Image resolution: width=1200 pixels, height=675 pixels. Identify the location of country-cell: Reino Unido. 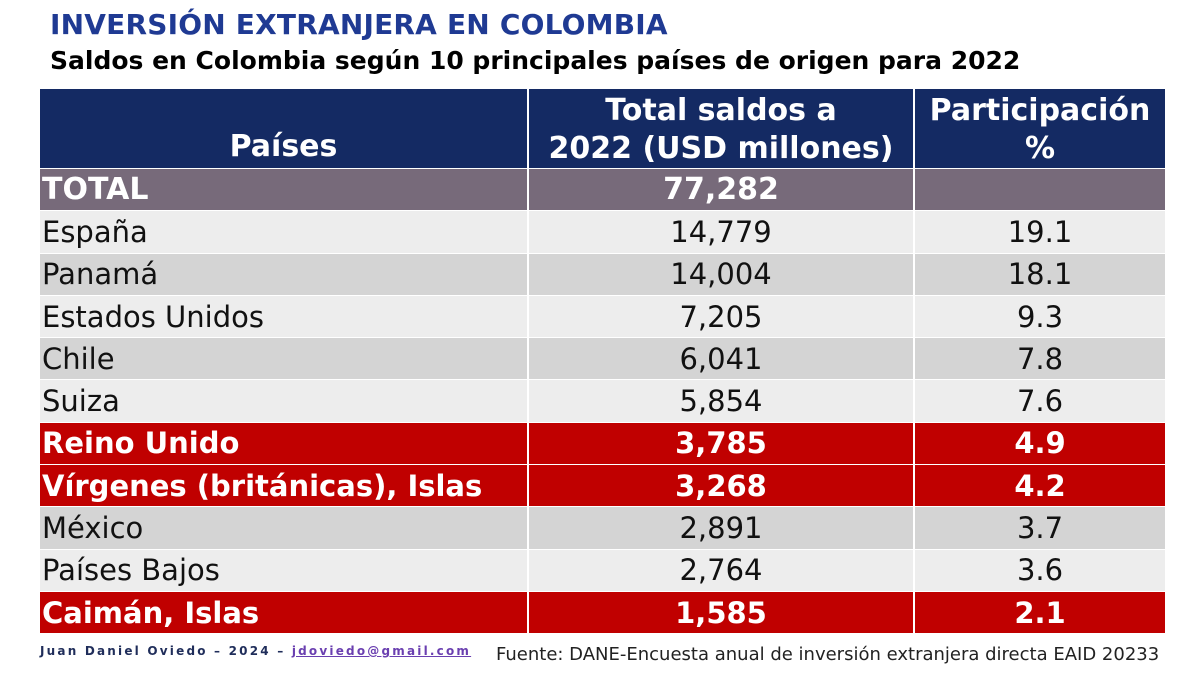
(284, 443).